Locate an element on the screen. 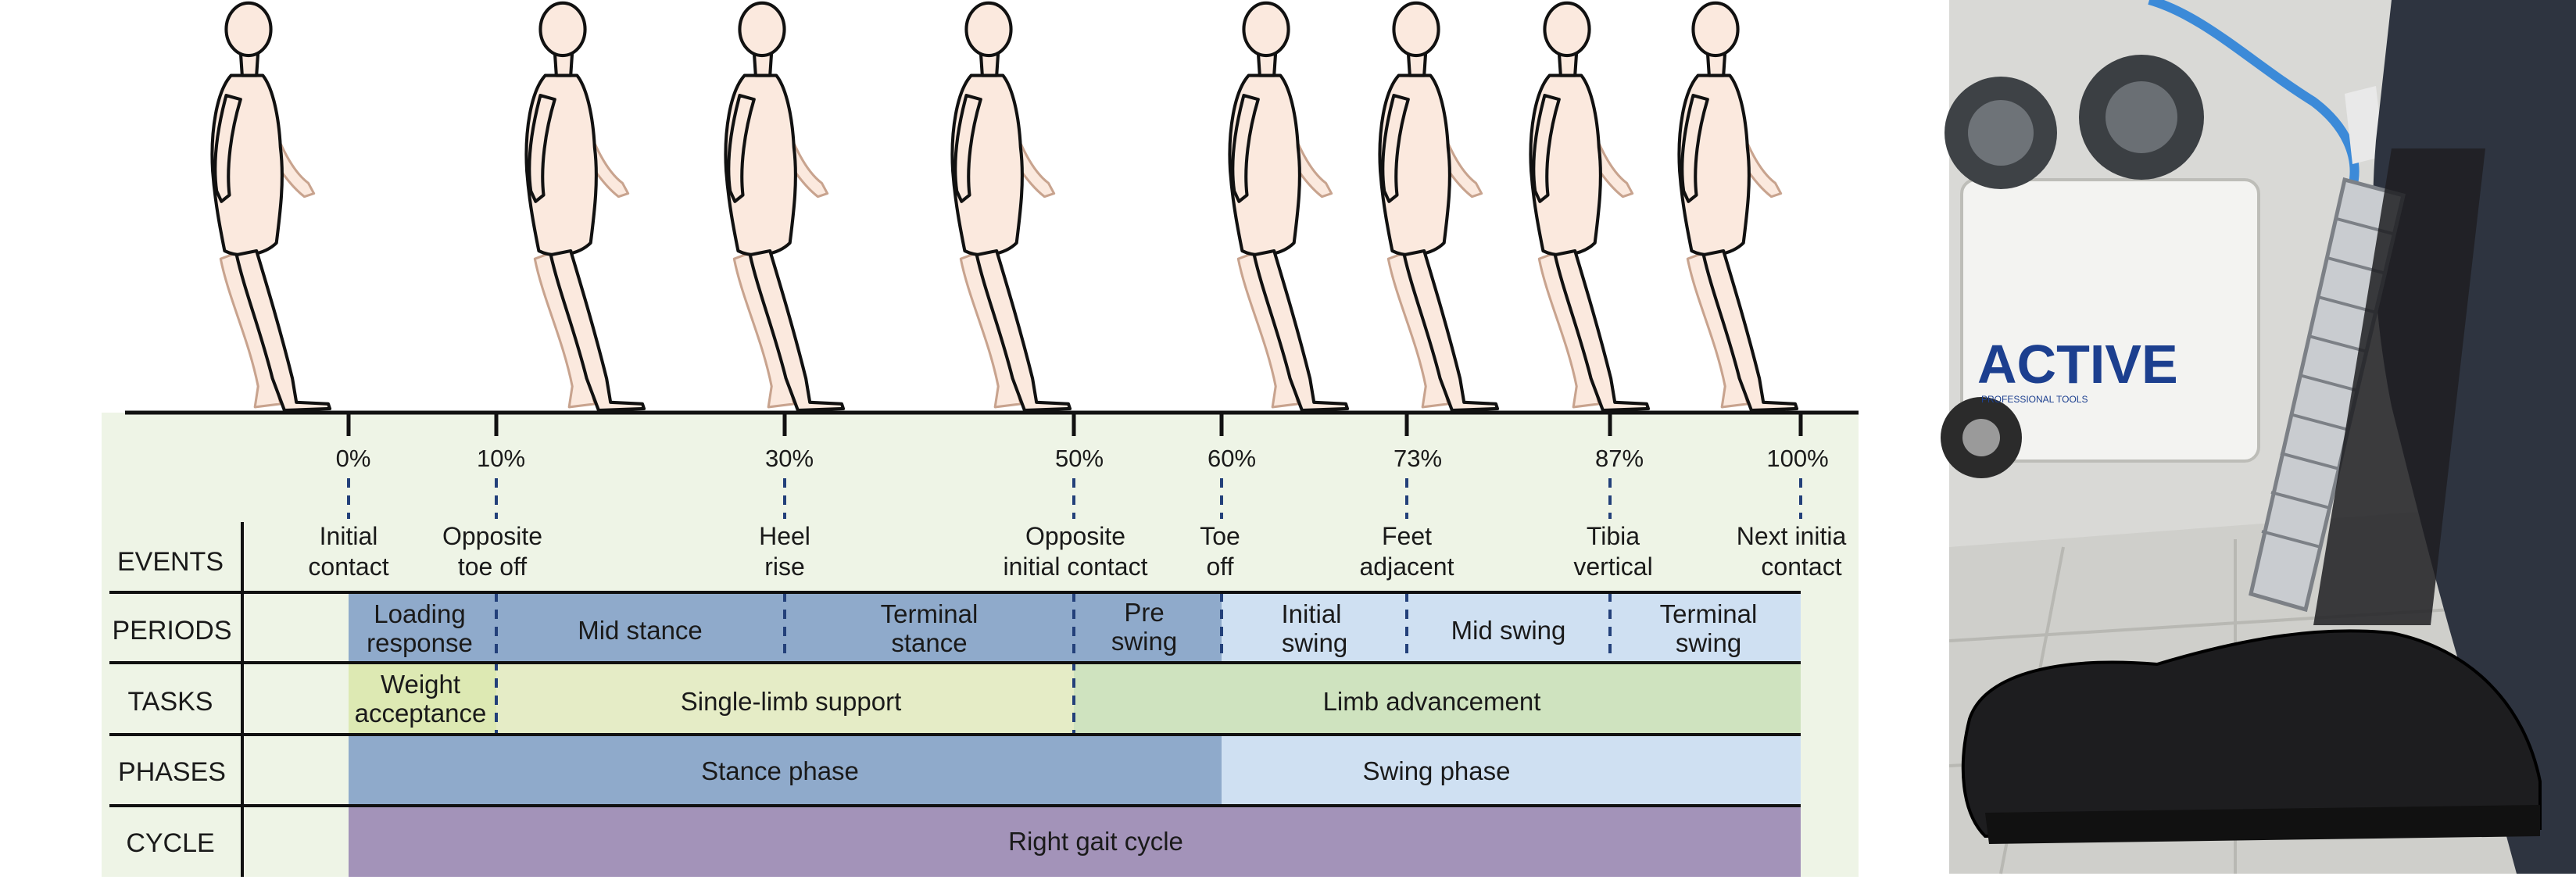  row-labels: EVENTS PERIODS TASKS PHASES CYCLE is located at coordinates (171, 702).